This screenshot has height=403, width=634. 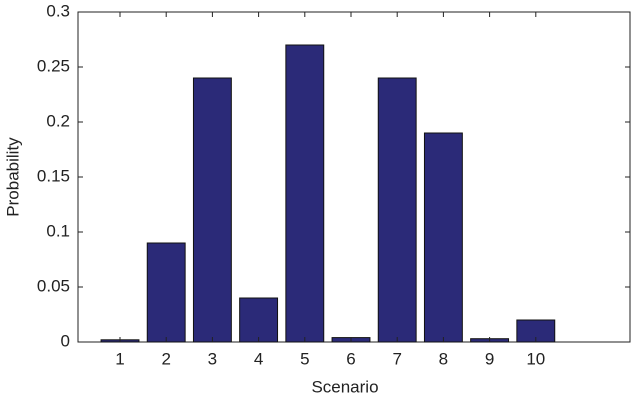 I want to click on y-tick-label: 0.25, so click(x=53, y=65).